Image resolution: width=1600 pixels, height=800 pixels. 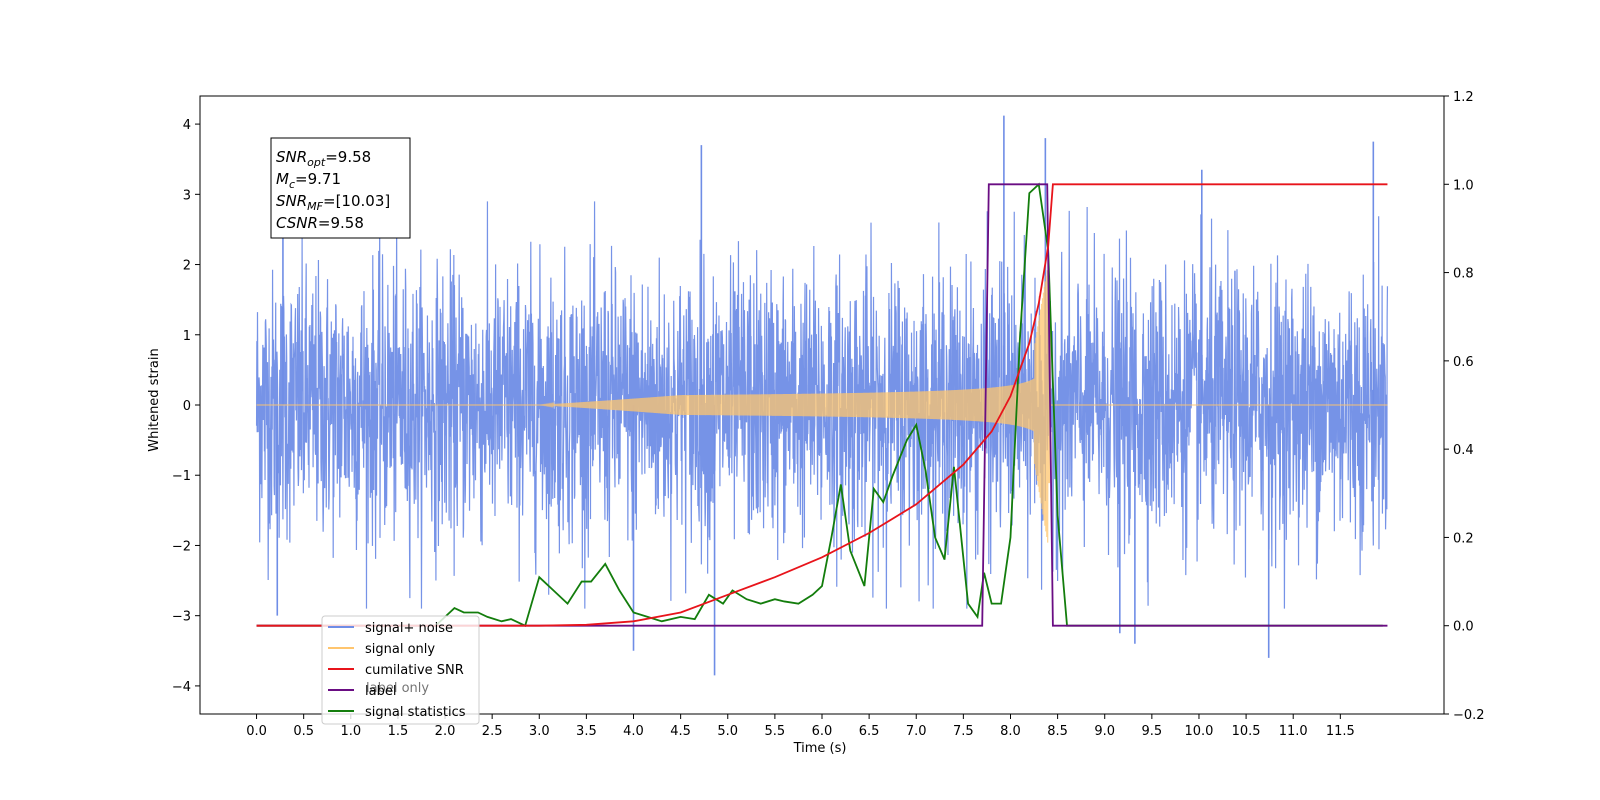 I want to click on x-tick-label: 8.5, so click(x=1057, y=731).